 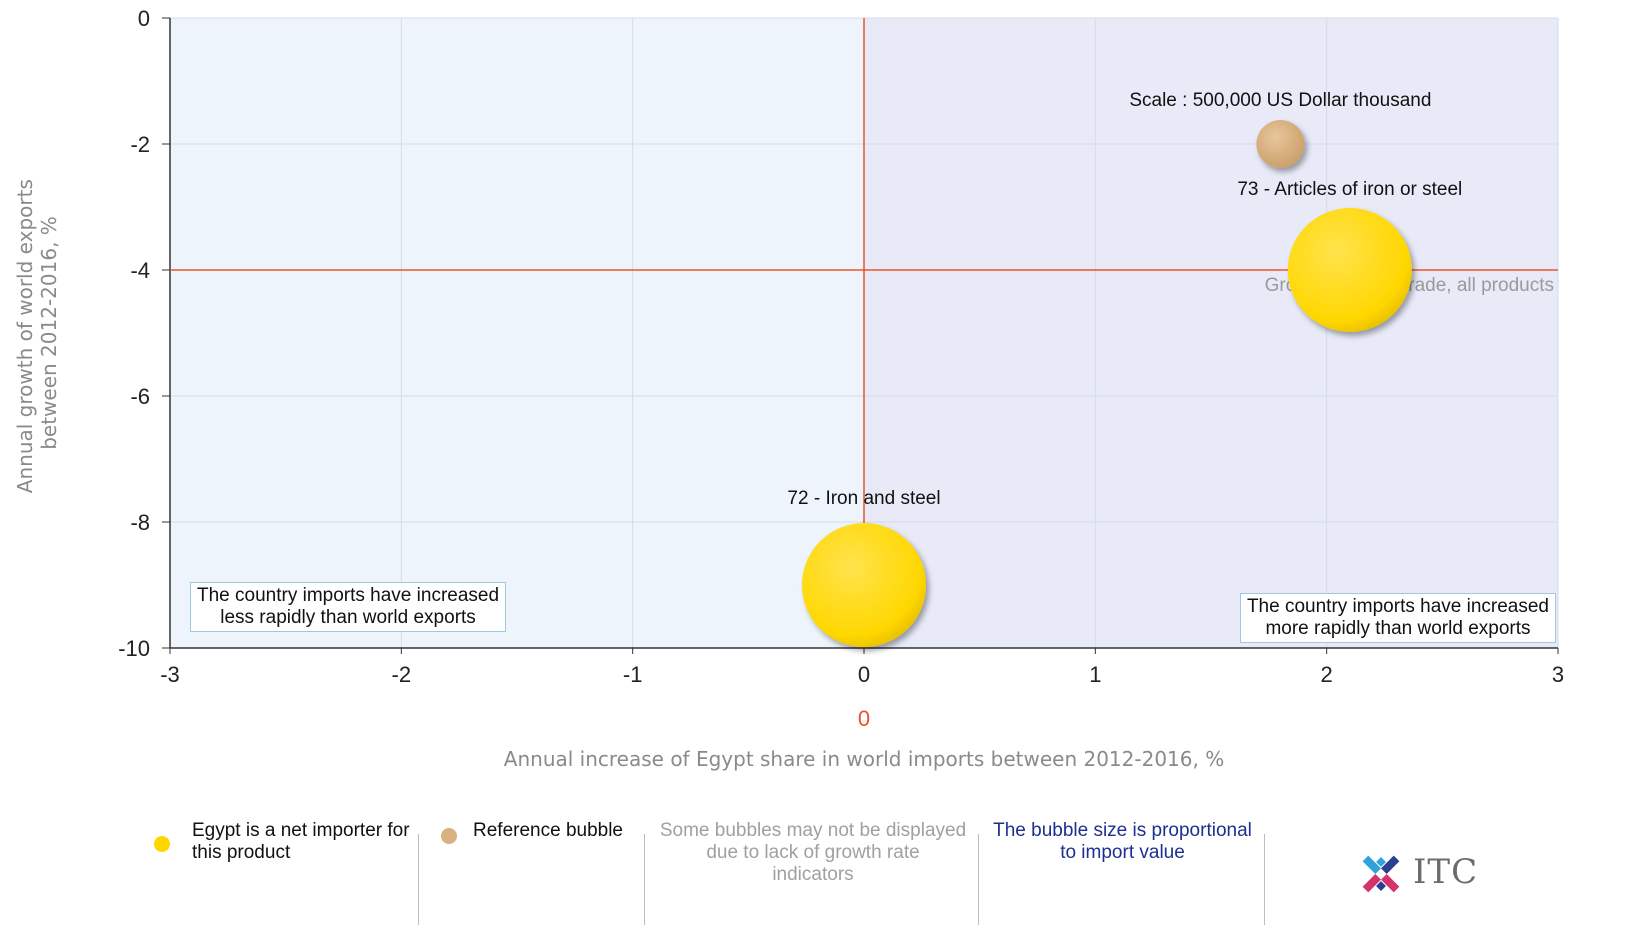 What do you see at coordinates (1327, 674) in the screenshot?
I see `x-tick-label: 2` at bounding box center [1327, 674].